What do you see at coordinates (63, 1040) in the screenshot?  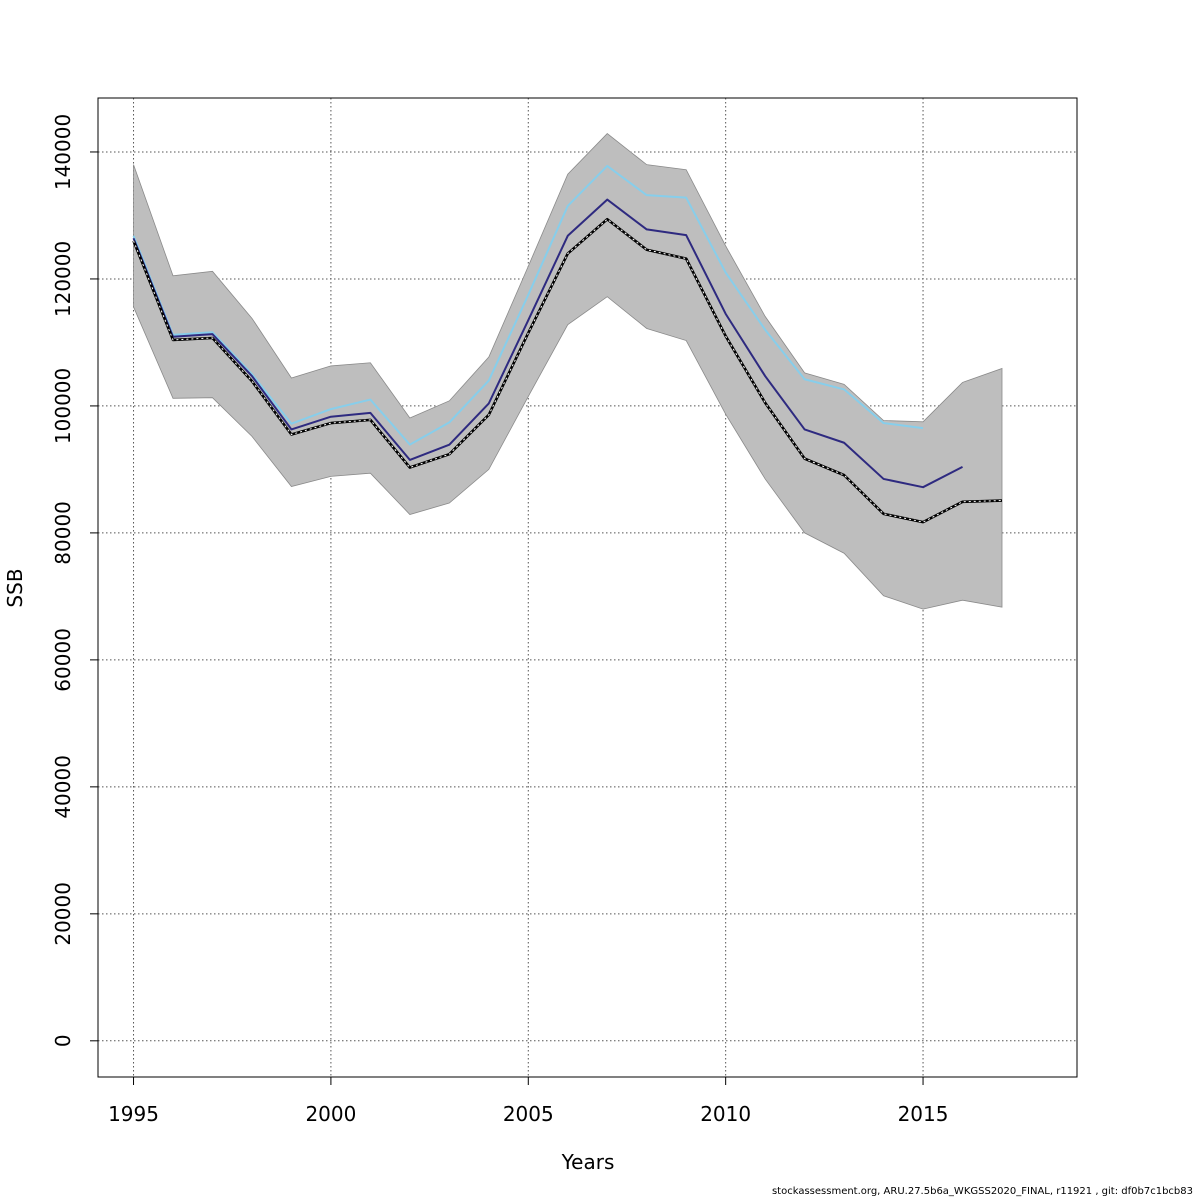 I see `y-tick-label: 0` at bounding box center [63, 1040].